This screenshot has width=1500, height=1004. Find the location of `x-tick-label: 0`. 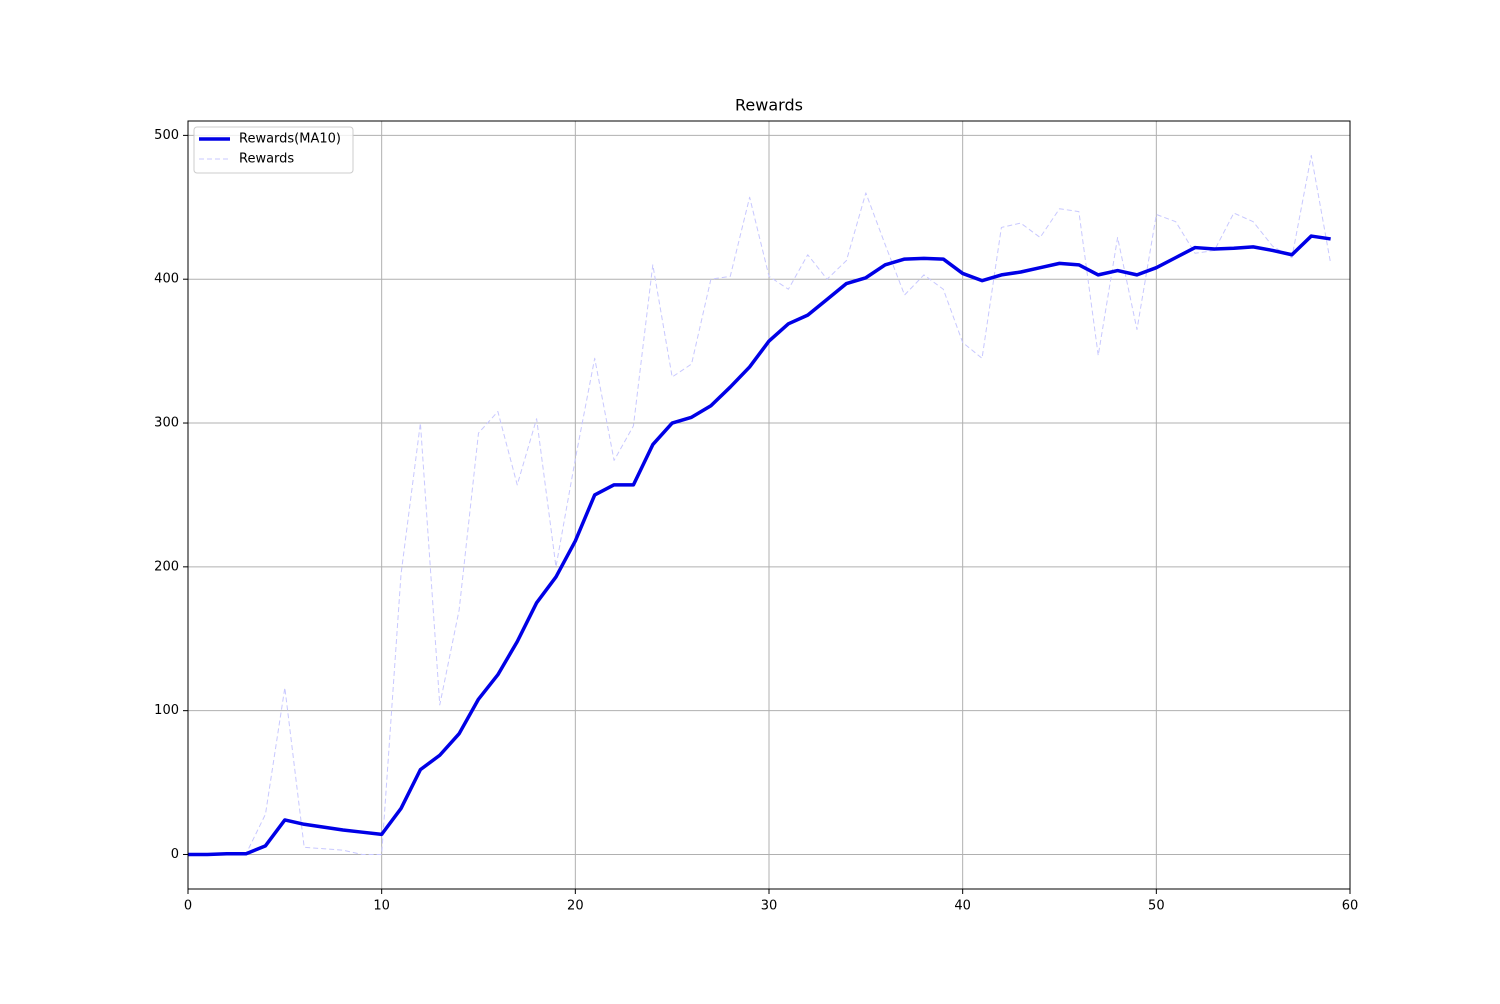

x-tick-label: 0 is located at coordinates (188, 906).